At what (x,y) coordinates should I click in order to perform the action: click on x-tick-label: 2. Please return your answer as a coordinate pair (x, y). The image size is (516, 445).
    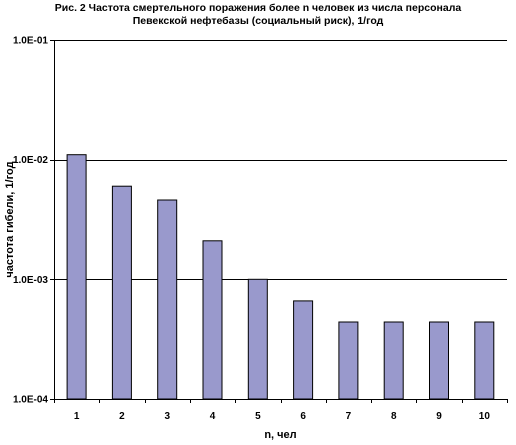
    Looking at the image, I should click on (122, 416).